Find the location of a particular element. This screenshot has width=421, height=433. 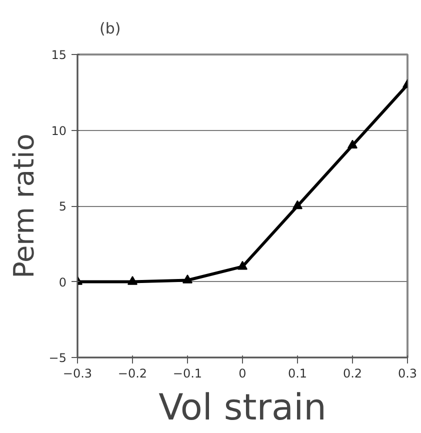

y-tick-label: 0 is located at coordinates (62, 282).